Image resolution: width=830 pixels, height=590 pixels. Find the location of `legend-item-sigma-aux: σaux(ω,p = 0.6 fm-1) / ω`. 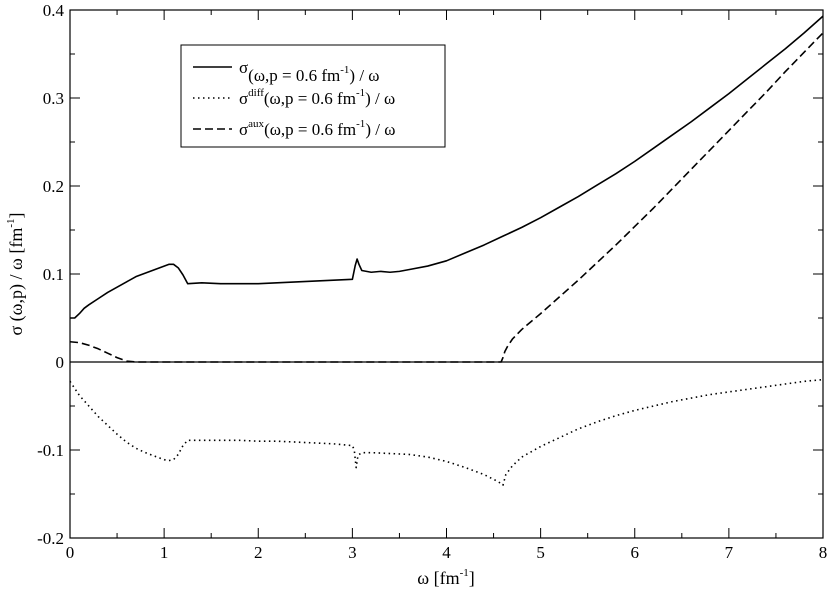

legend-item-sigma-aux: σaux(ω,p = 0.6 fm-1) / ω is located at coordinates (294, 128).